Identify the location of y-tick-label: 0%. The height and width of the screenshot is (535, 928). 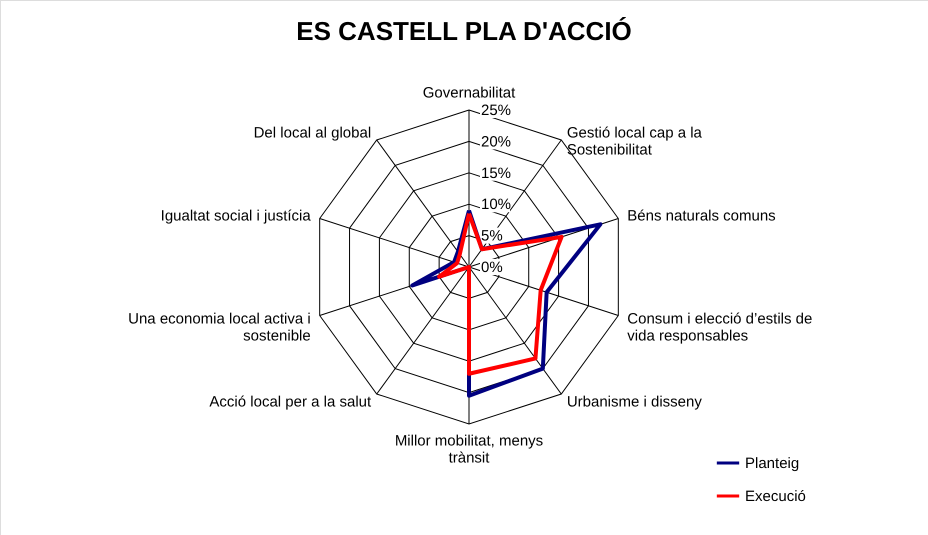
(492, 267).